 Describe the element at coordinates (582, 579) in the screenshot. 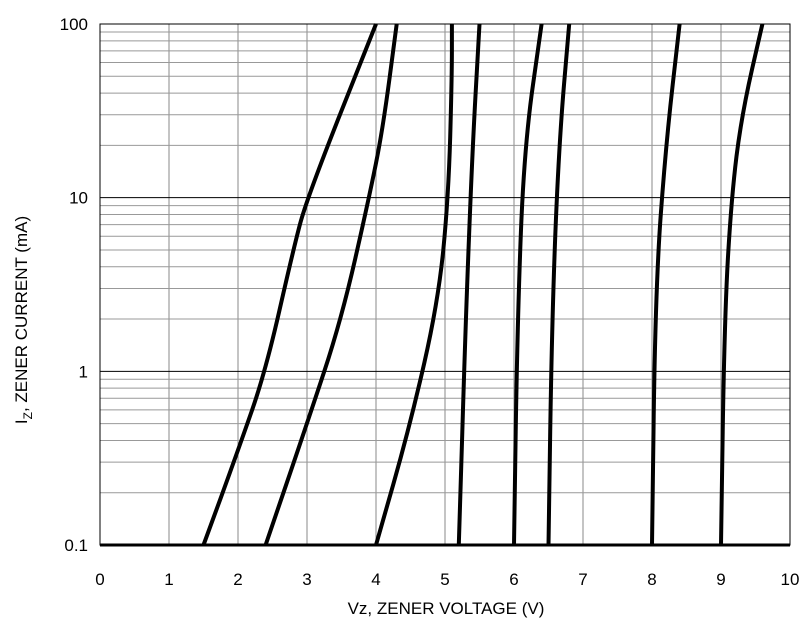

I see `x-tick-label: 7` at that location.